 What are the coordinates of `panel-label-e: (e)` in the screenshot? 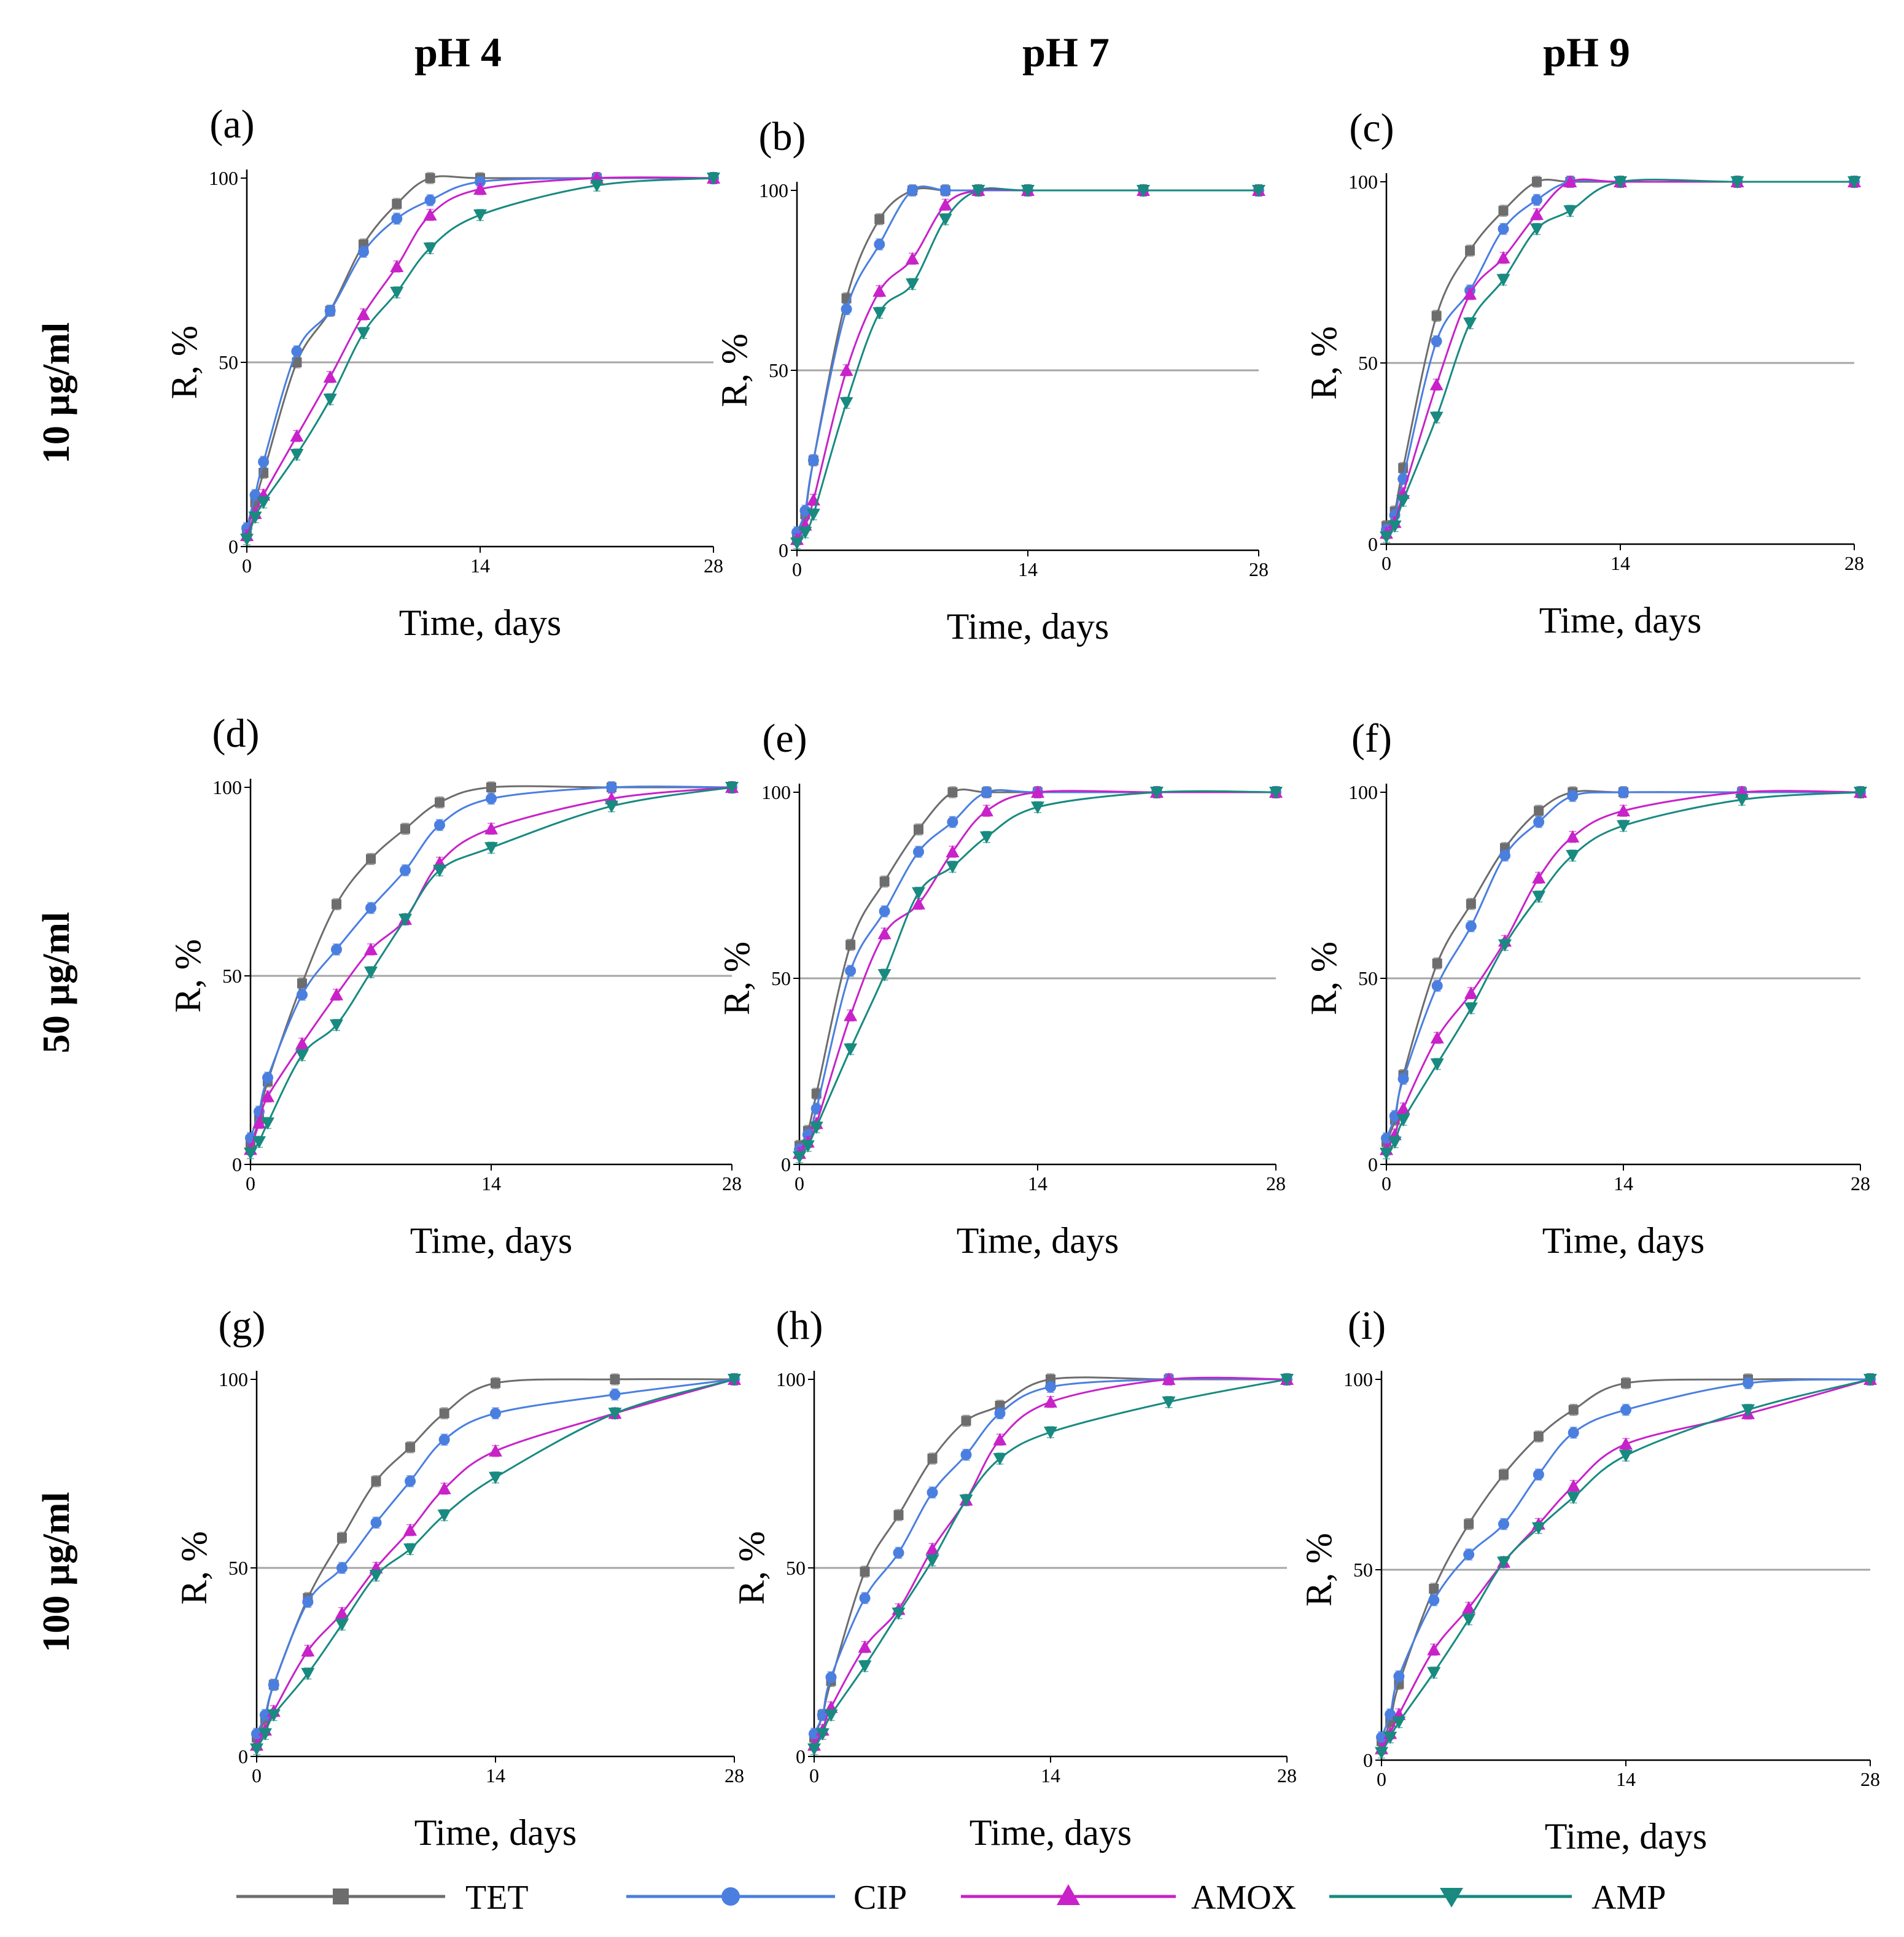 It's located at (784, 738).